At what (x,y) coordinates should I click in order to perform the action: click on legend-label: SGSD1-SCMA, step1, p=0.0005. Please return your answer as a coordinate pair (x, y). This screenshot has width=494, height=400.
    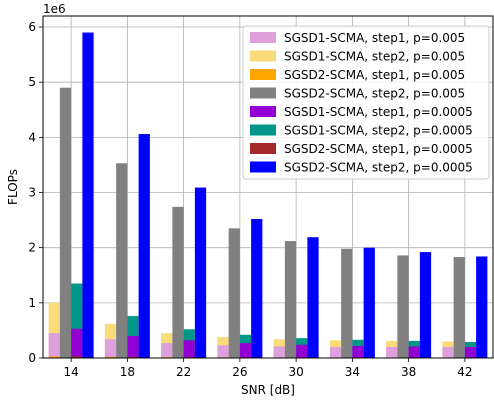
    Looking at the image, I should click on (378, 112).